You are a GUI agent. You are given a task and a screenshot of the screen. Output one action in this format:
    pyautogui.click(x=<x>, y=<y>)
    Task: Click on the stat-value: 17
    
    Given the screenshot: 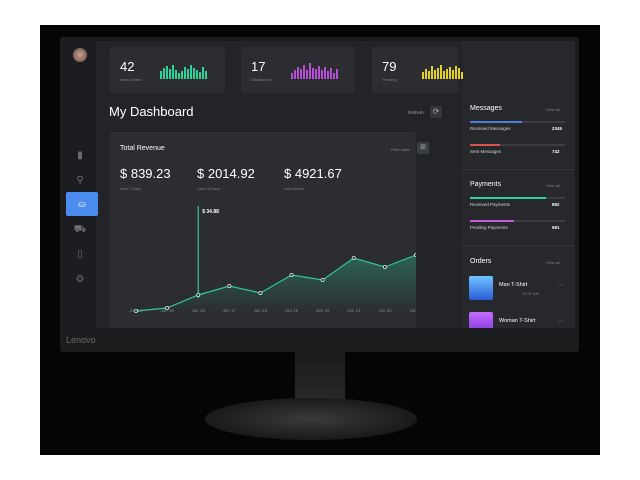 What is the action you would take?
    pyautogui.click(x=258, y=66)
    